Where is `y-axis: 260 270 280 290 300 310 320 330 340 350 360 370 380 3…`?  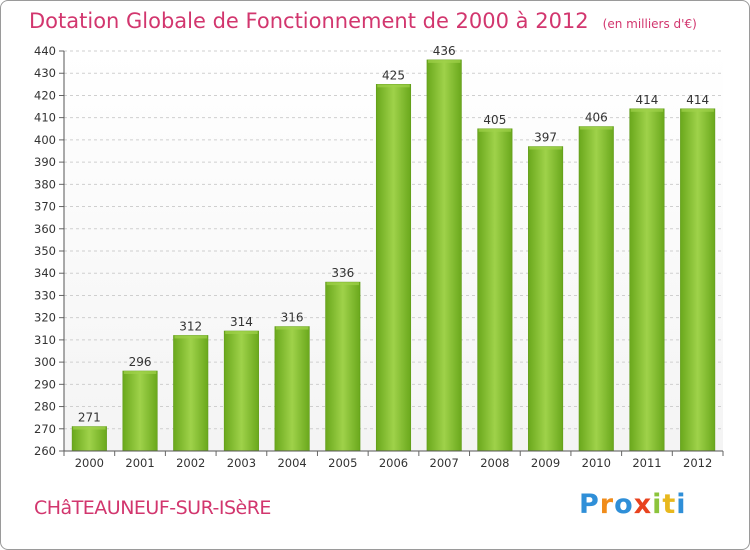 y-axis: 260 270 280 290 300 310 320 330 340 350 360 370 380 3… is located at coordinates (49, 251).